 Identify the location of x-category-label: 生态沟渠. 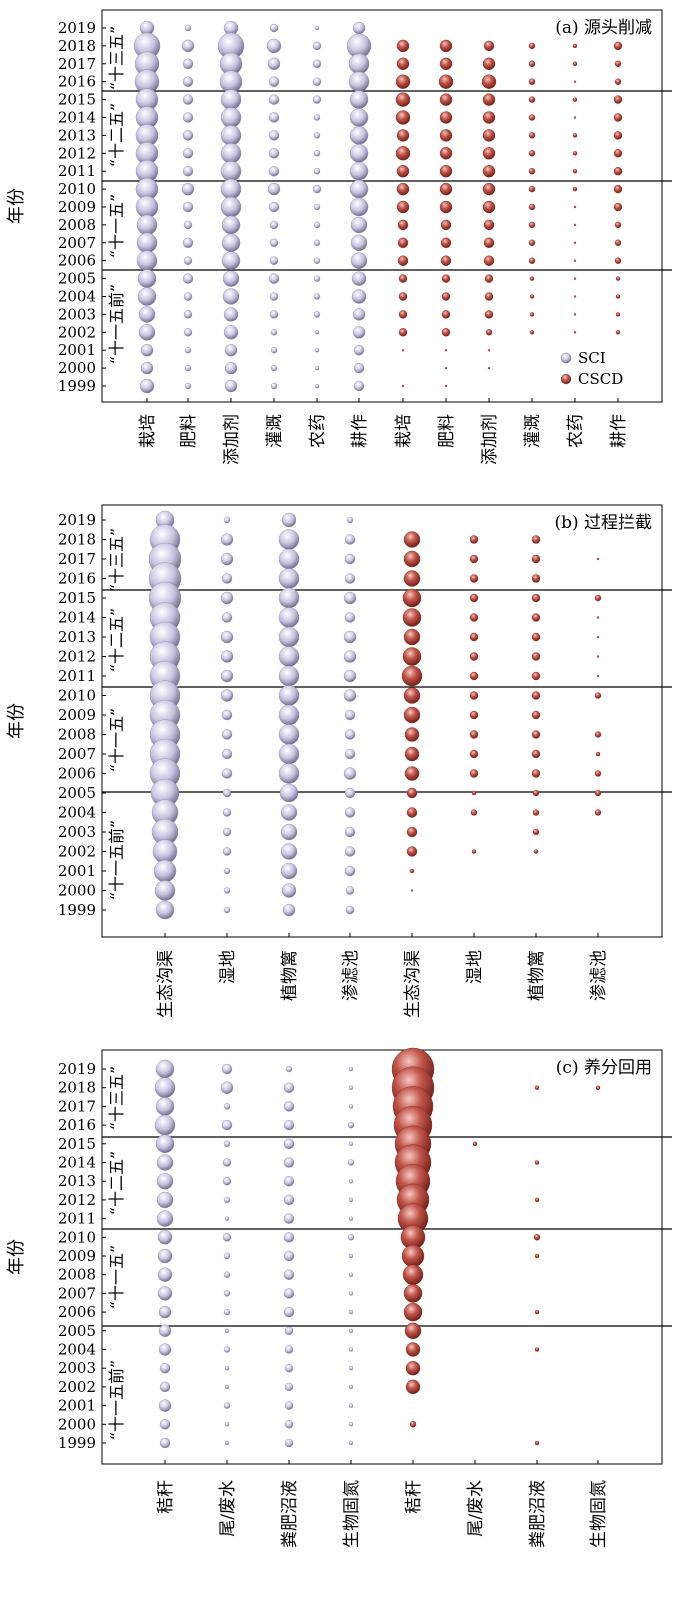
(166, 984).